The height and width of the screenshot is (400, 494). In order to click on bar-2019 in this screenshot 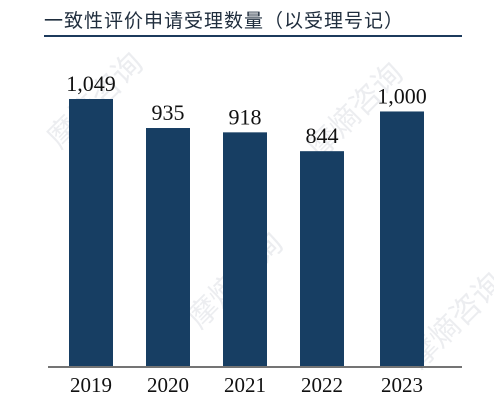, I will do `click(91, 232)`.